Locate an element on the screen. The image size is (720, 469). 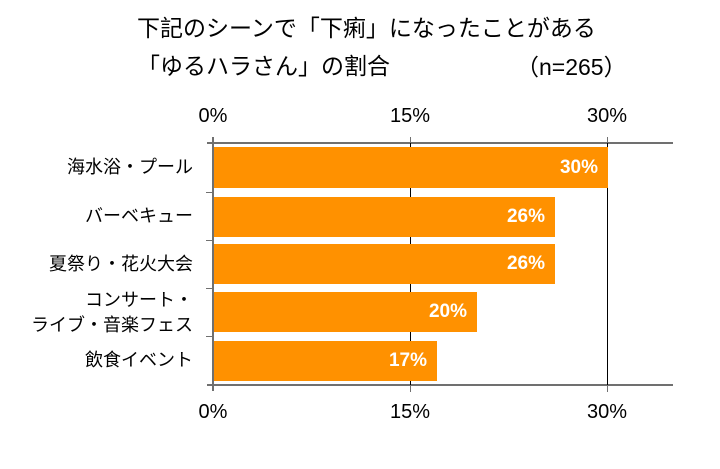
category-label: 飲食イベント is located at coordinates (139, 360).